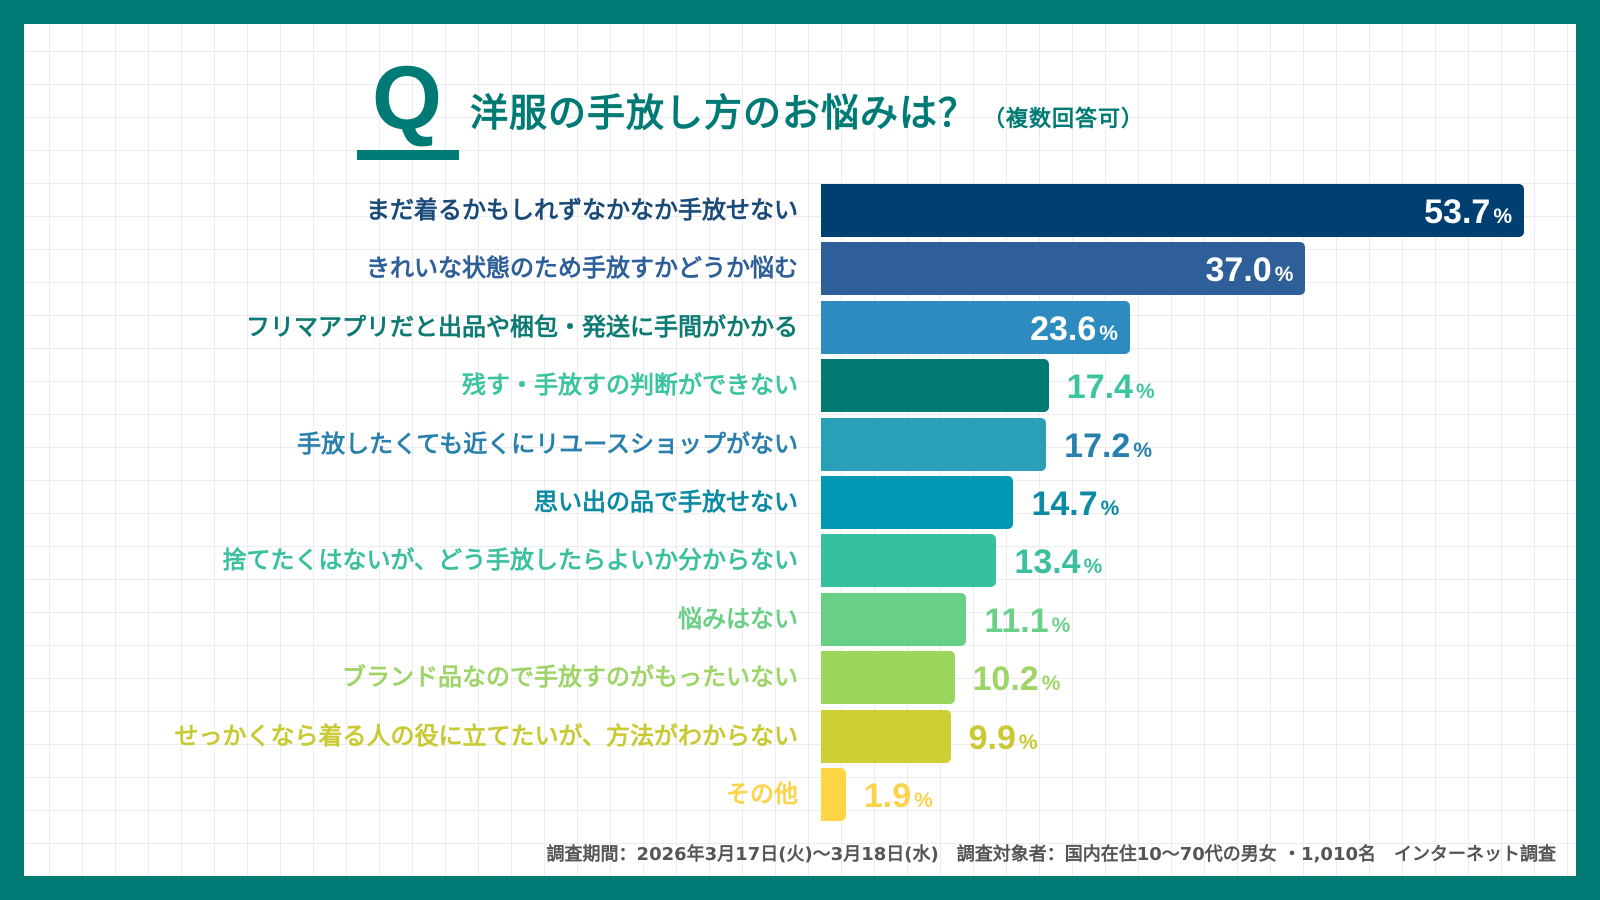 The width and height of the screenshot is (1600, 900). I want to click on value-label: 1.9%, so click(898, 798).